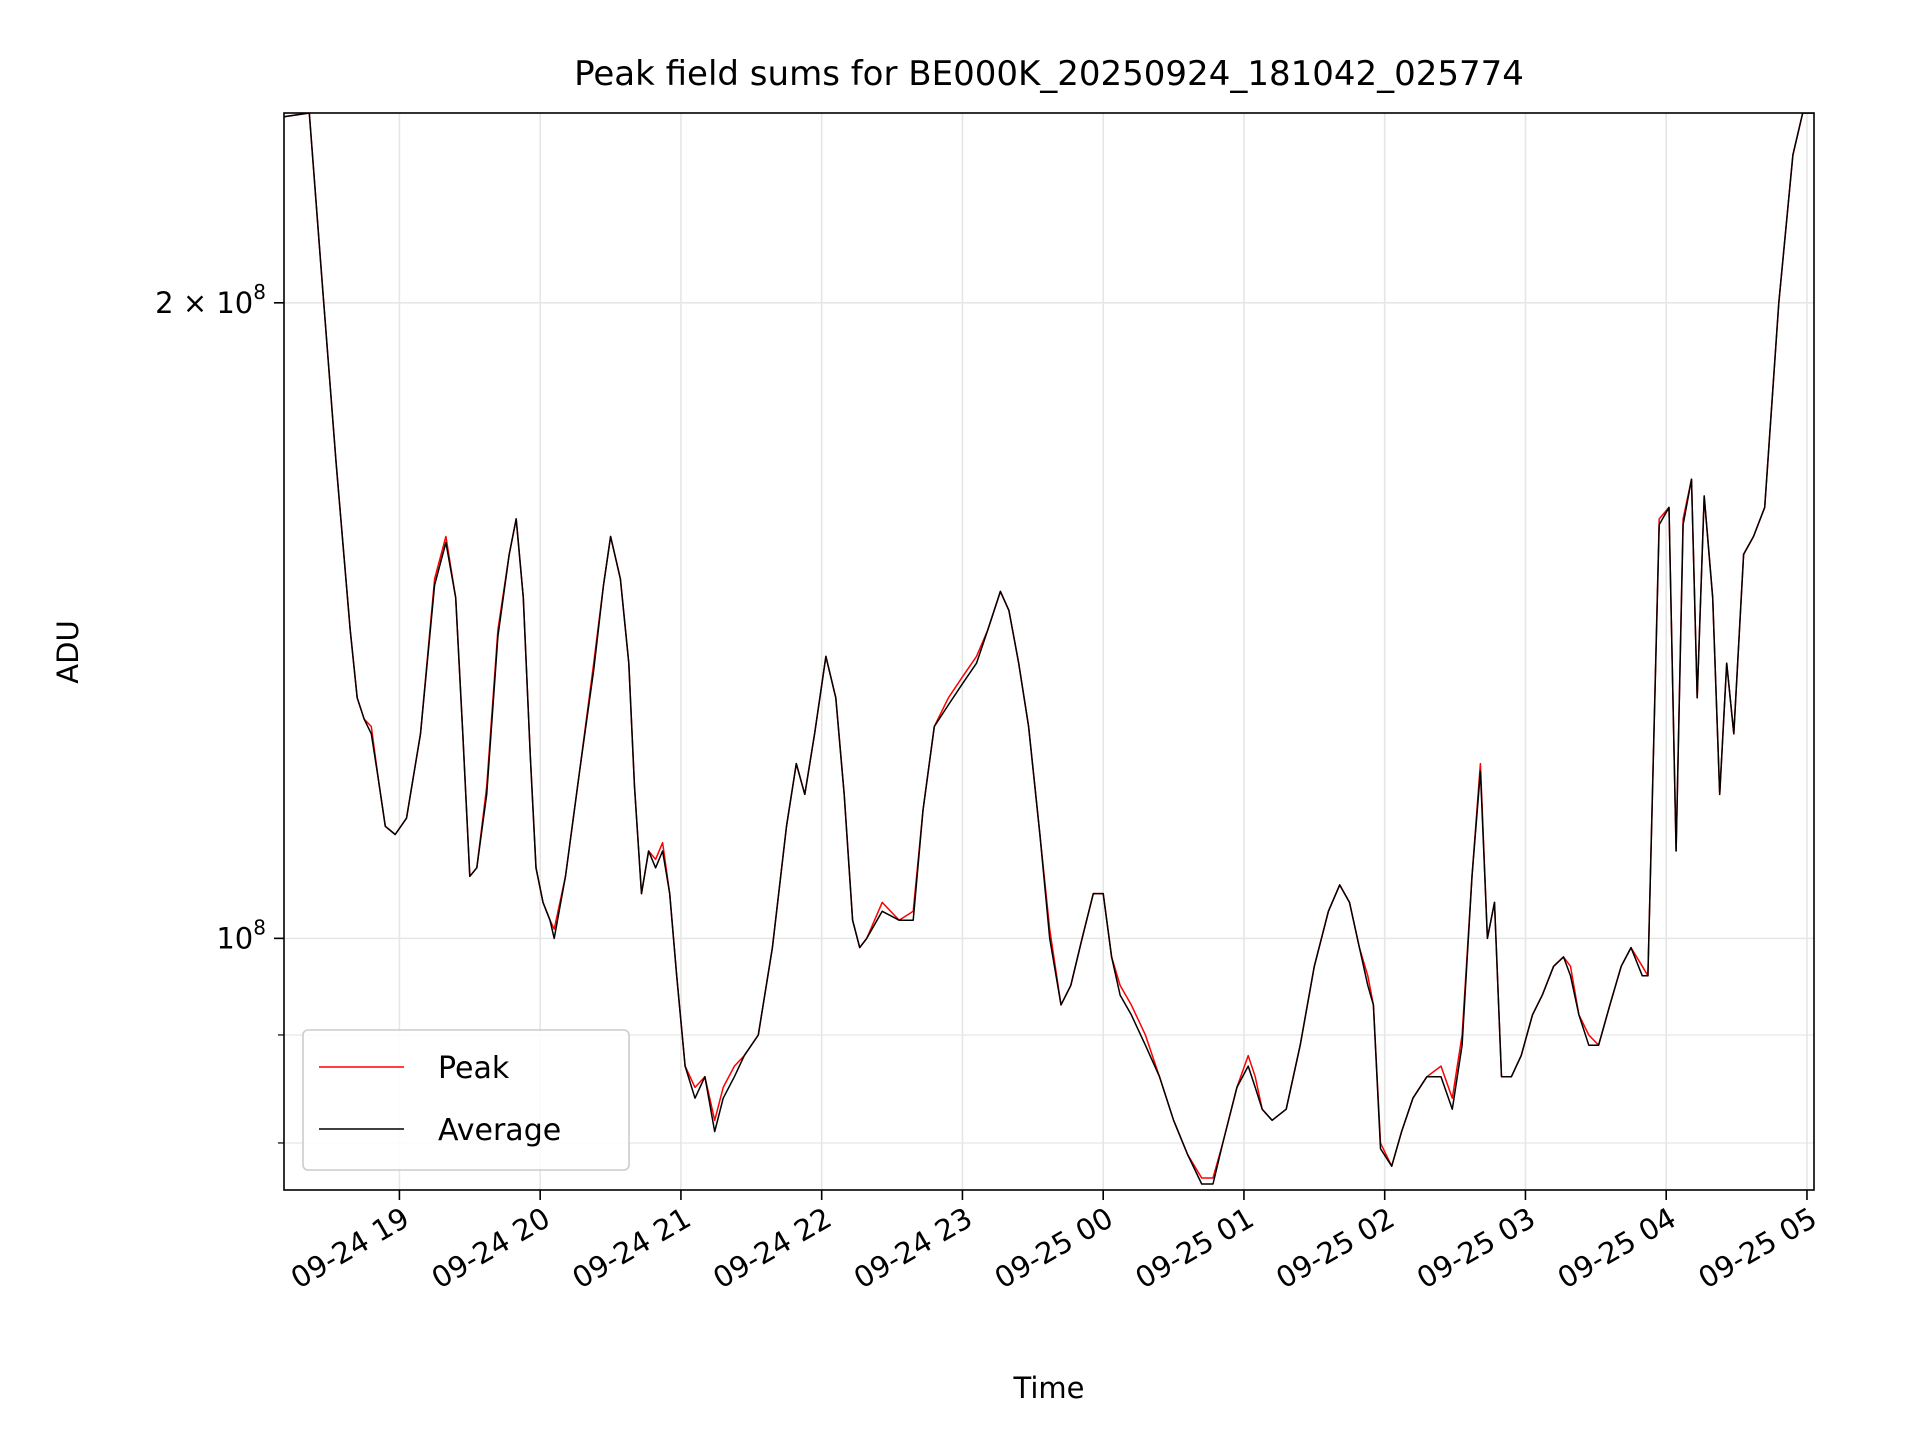  Describe the element at coordinates (241, 935) in the screenshot. I see `y-tick-label: 108` at that location.